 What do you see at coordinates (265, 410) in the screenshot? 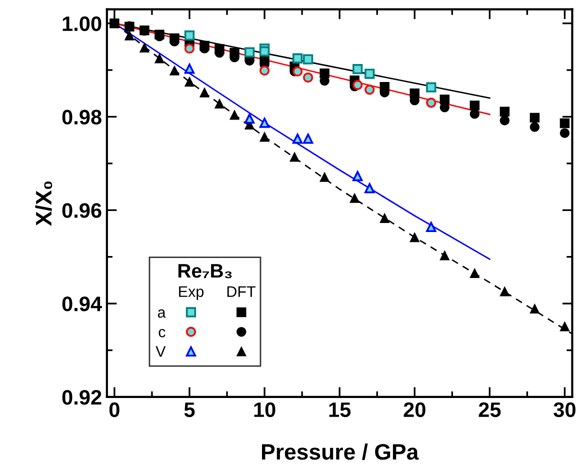
I see `x-tick-label: 10` at bounding box center [265, 410].